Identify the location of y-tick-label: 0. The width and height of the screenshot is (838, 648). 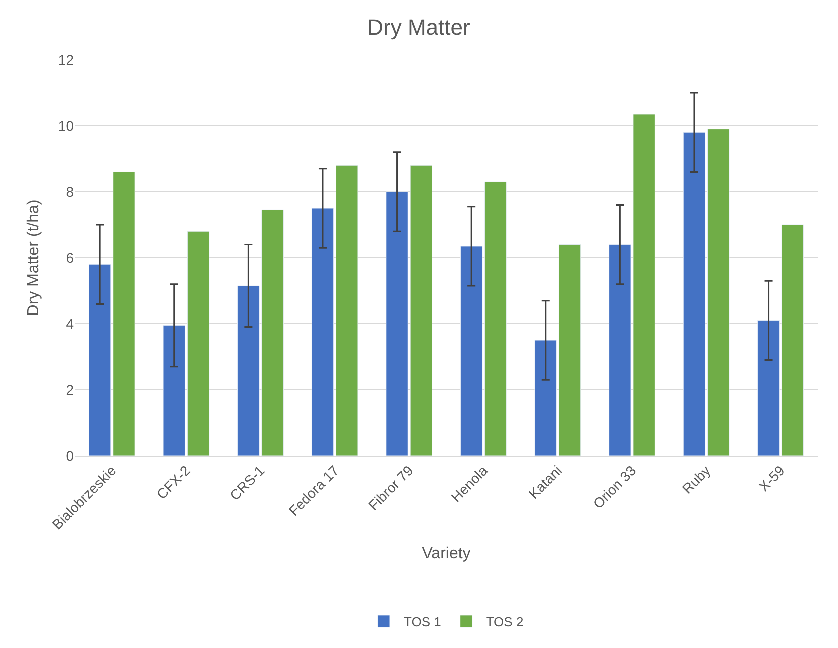
(70, 456).